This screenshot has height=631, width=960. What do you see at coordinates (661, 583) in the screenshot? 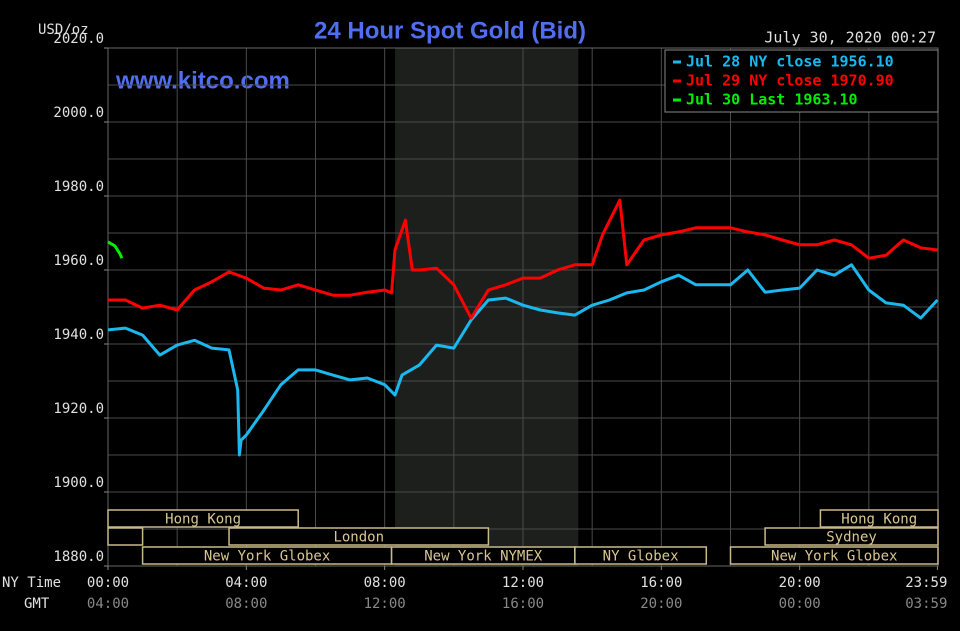
I see `x-tick-label: 16:00` at bounding box center [661, 583].